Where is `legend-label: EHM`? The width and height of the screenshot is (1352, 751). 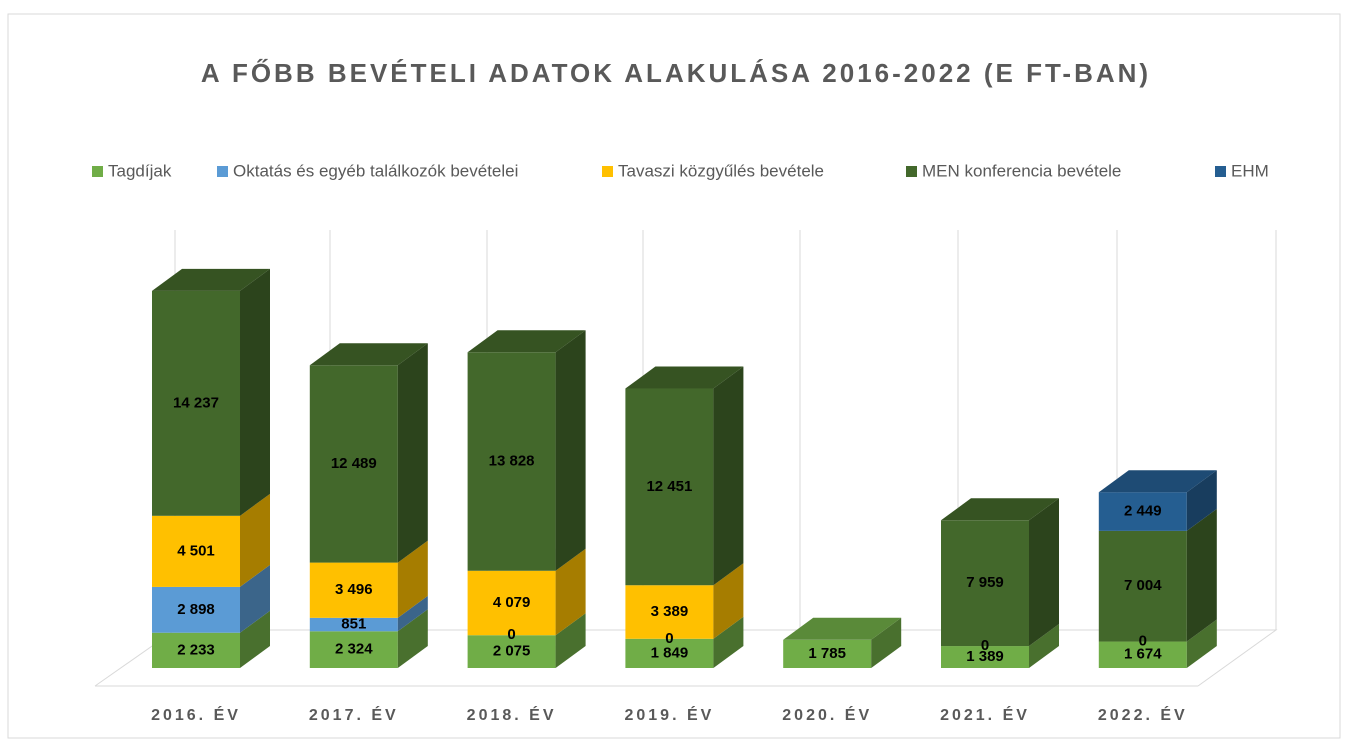
legend-label: EHM is located at coordinates (1250, 170).